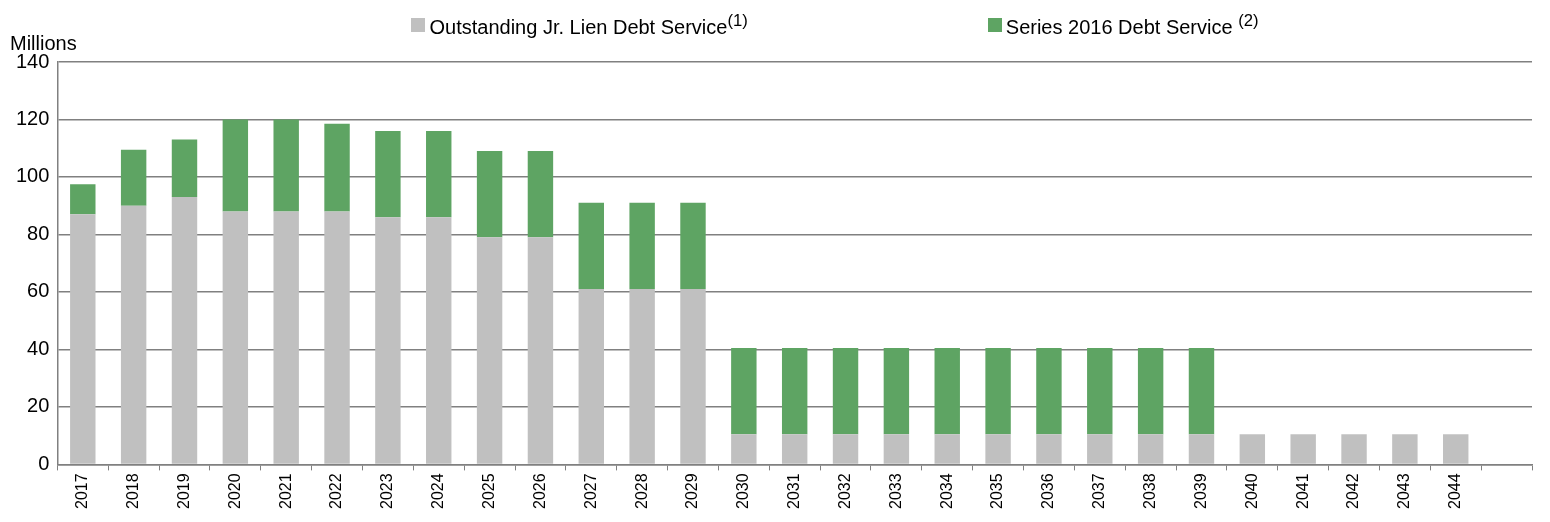  What do you see at coordinates (183, 491) in the screenshot?
I see `x-tick-label: 2019` at bounding box center [183, 491].